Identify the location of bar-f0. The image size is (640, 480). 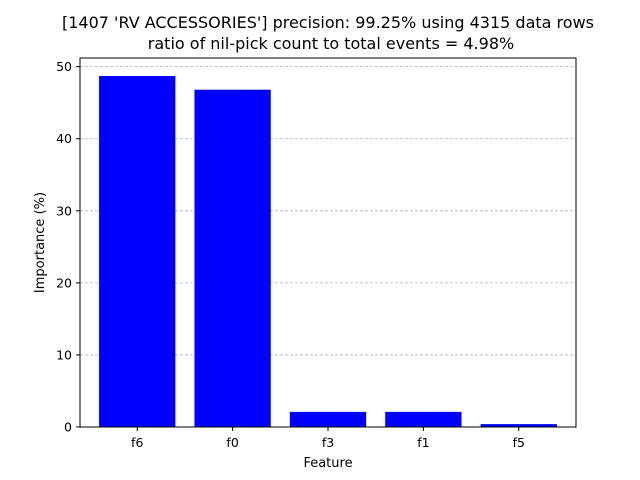
(232, 258).